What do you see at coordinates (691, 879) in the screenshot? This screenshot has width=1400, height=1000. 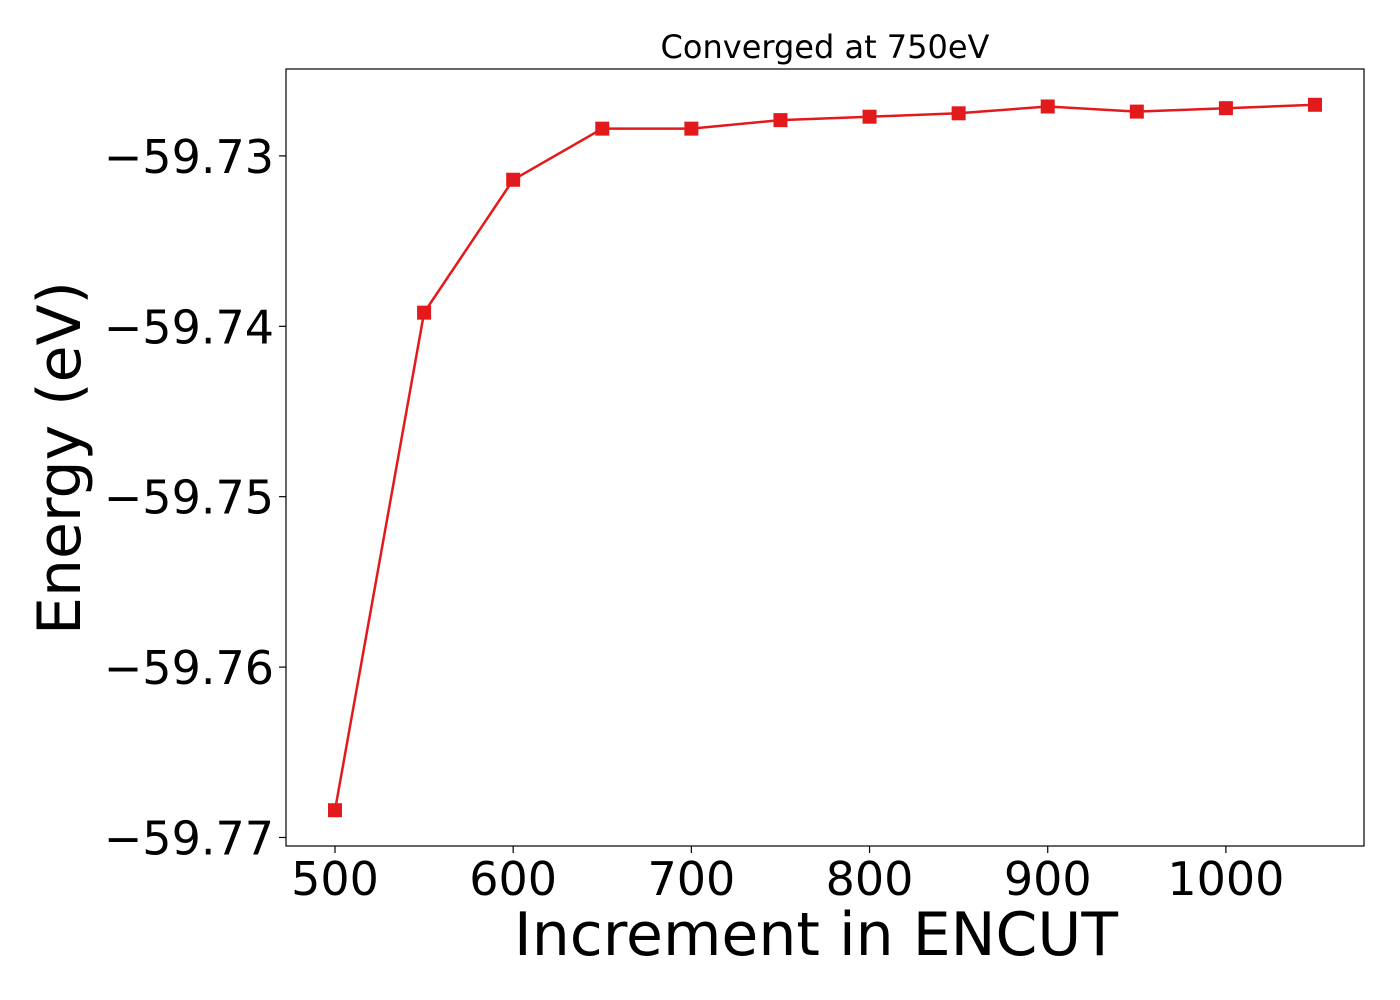 I see `x-tick-label: 700` at bounding box center [691, 879].